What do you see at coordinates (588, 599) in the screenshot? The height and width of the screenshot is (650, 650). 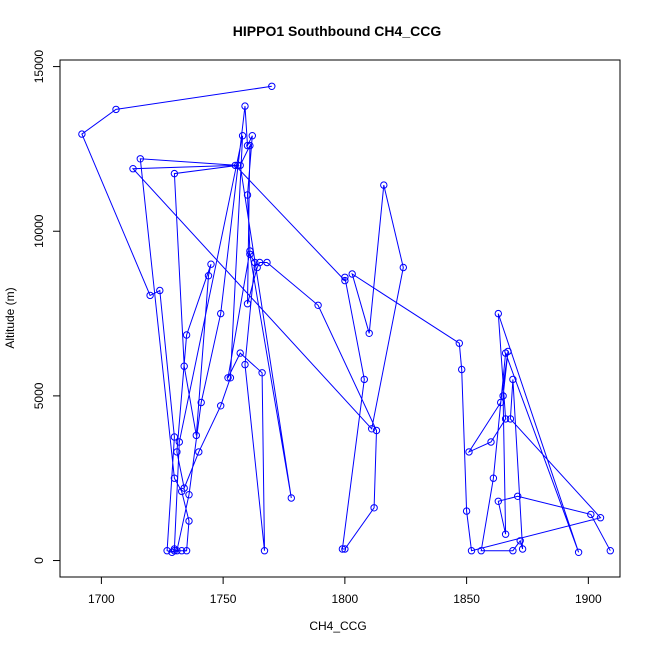 I see `x-tick-label: 1900` at bounding box center [588, 599].